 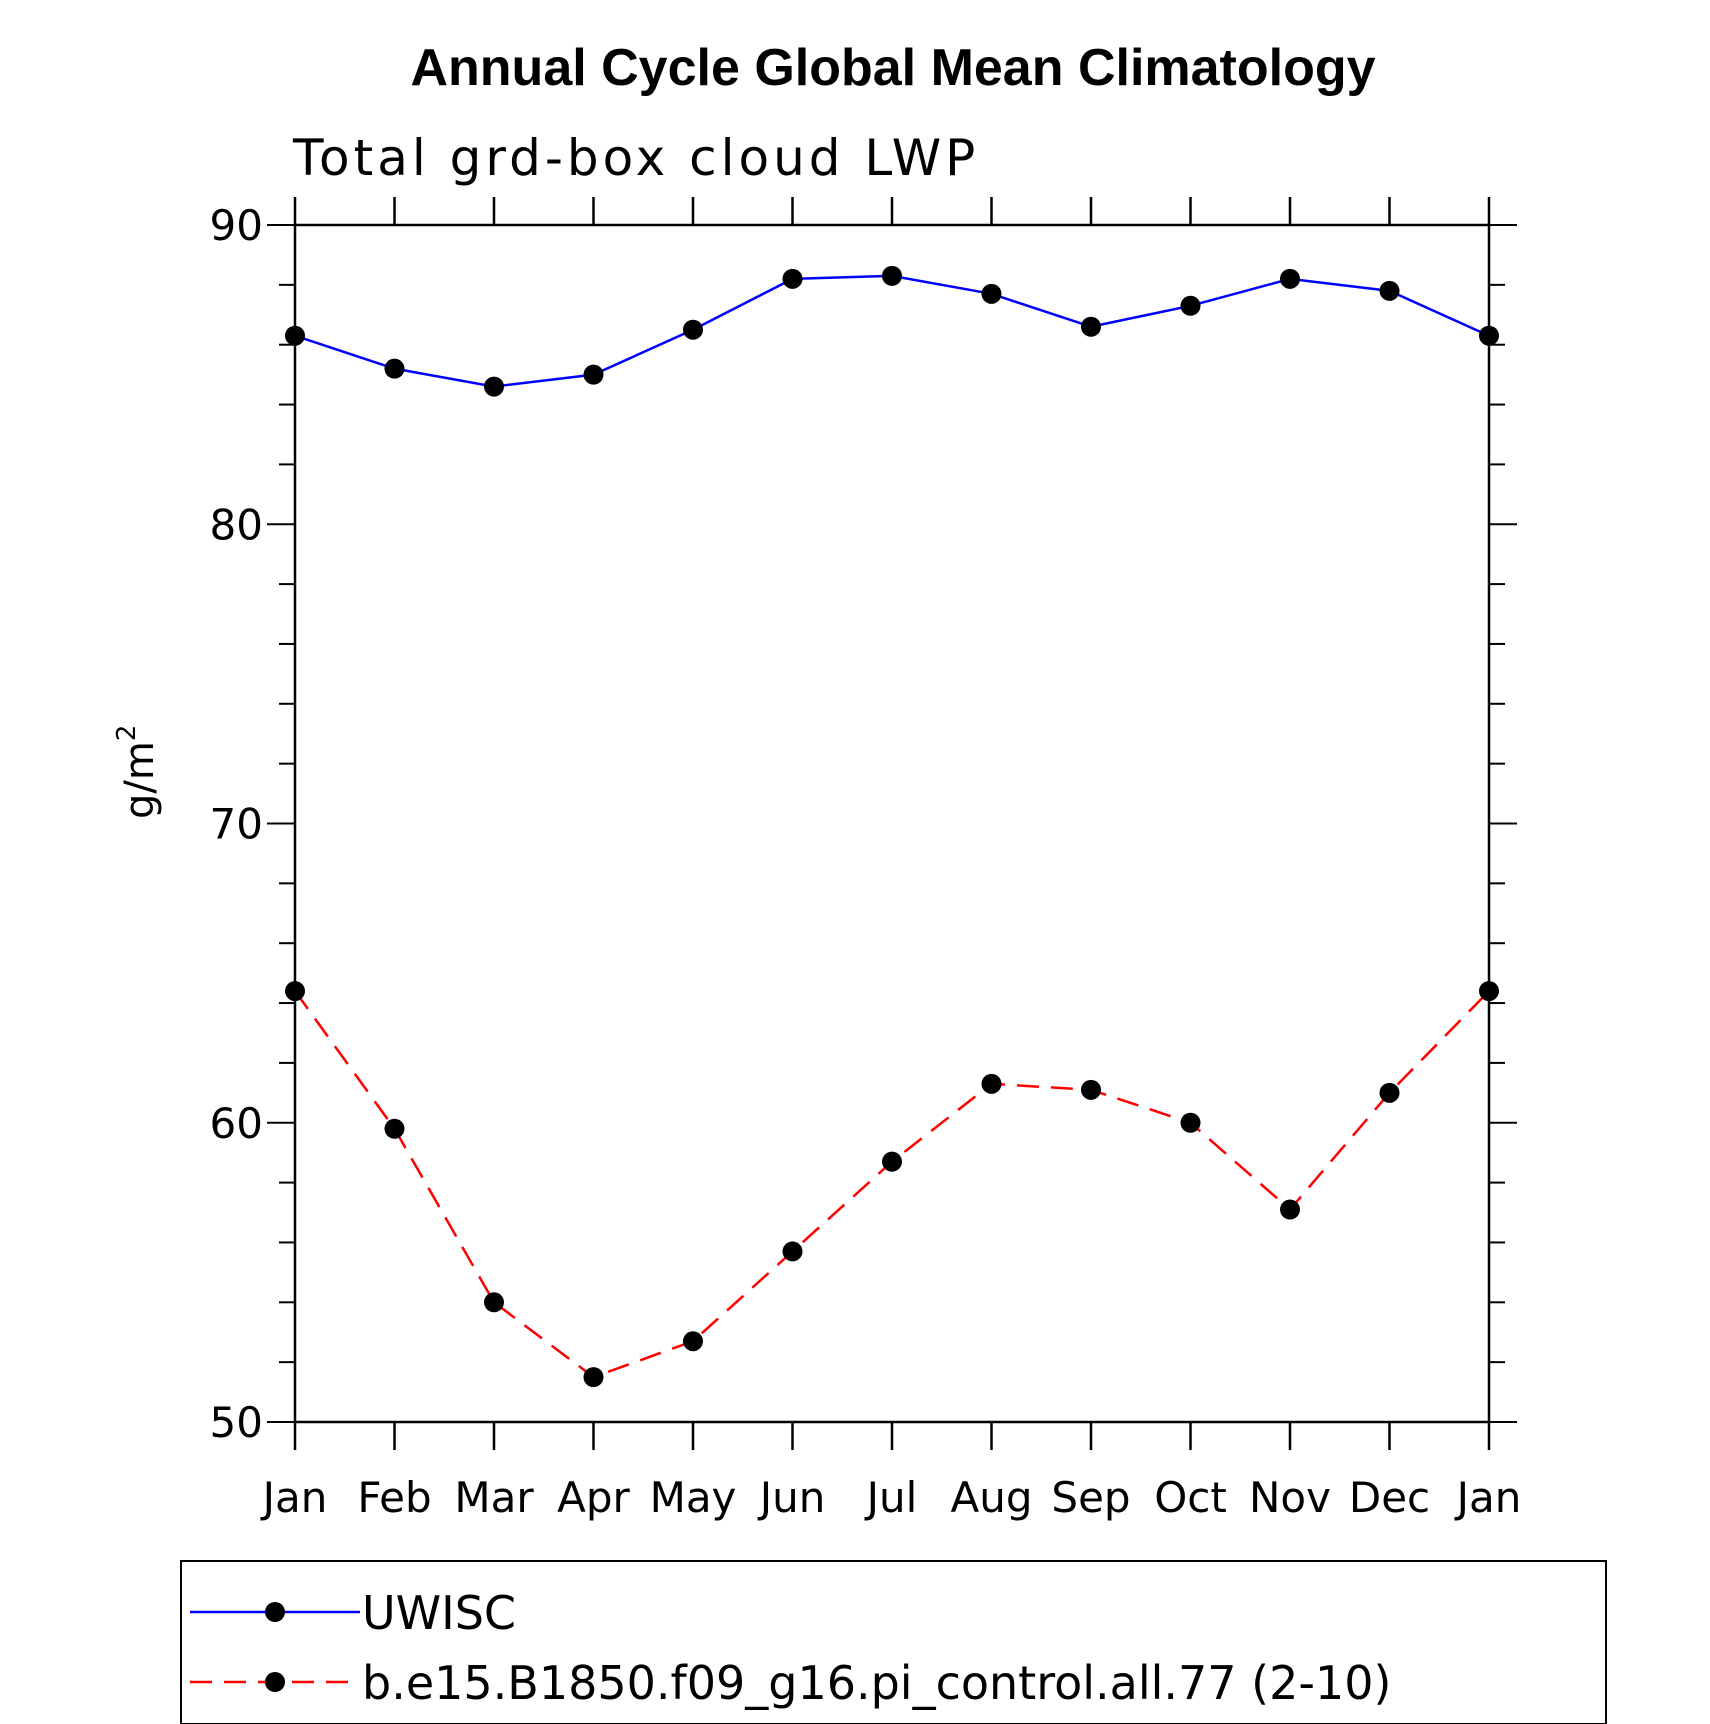 I want to click on chart-title: Annual Cycle Global Mean Climatology, so click(x=892, y=68).